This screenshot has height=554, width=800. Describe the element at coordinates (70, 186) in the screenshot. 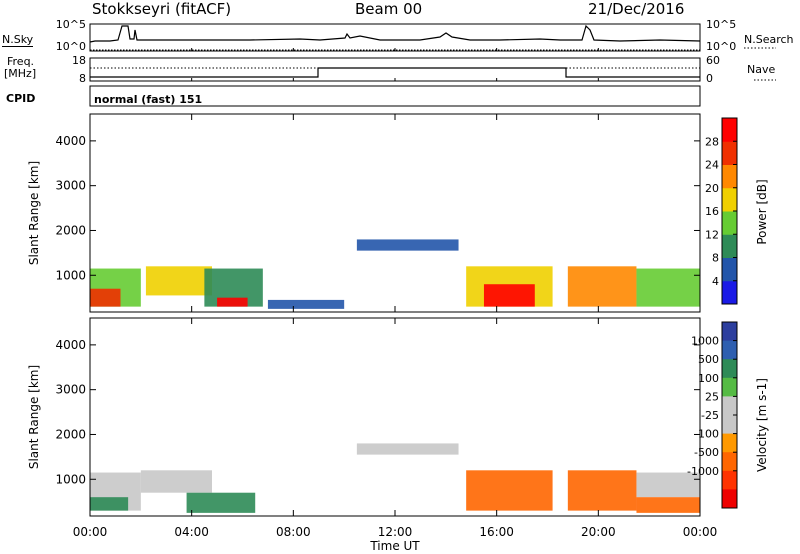

I see `power-ytick-label-2: 3000` at that location.